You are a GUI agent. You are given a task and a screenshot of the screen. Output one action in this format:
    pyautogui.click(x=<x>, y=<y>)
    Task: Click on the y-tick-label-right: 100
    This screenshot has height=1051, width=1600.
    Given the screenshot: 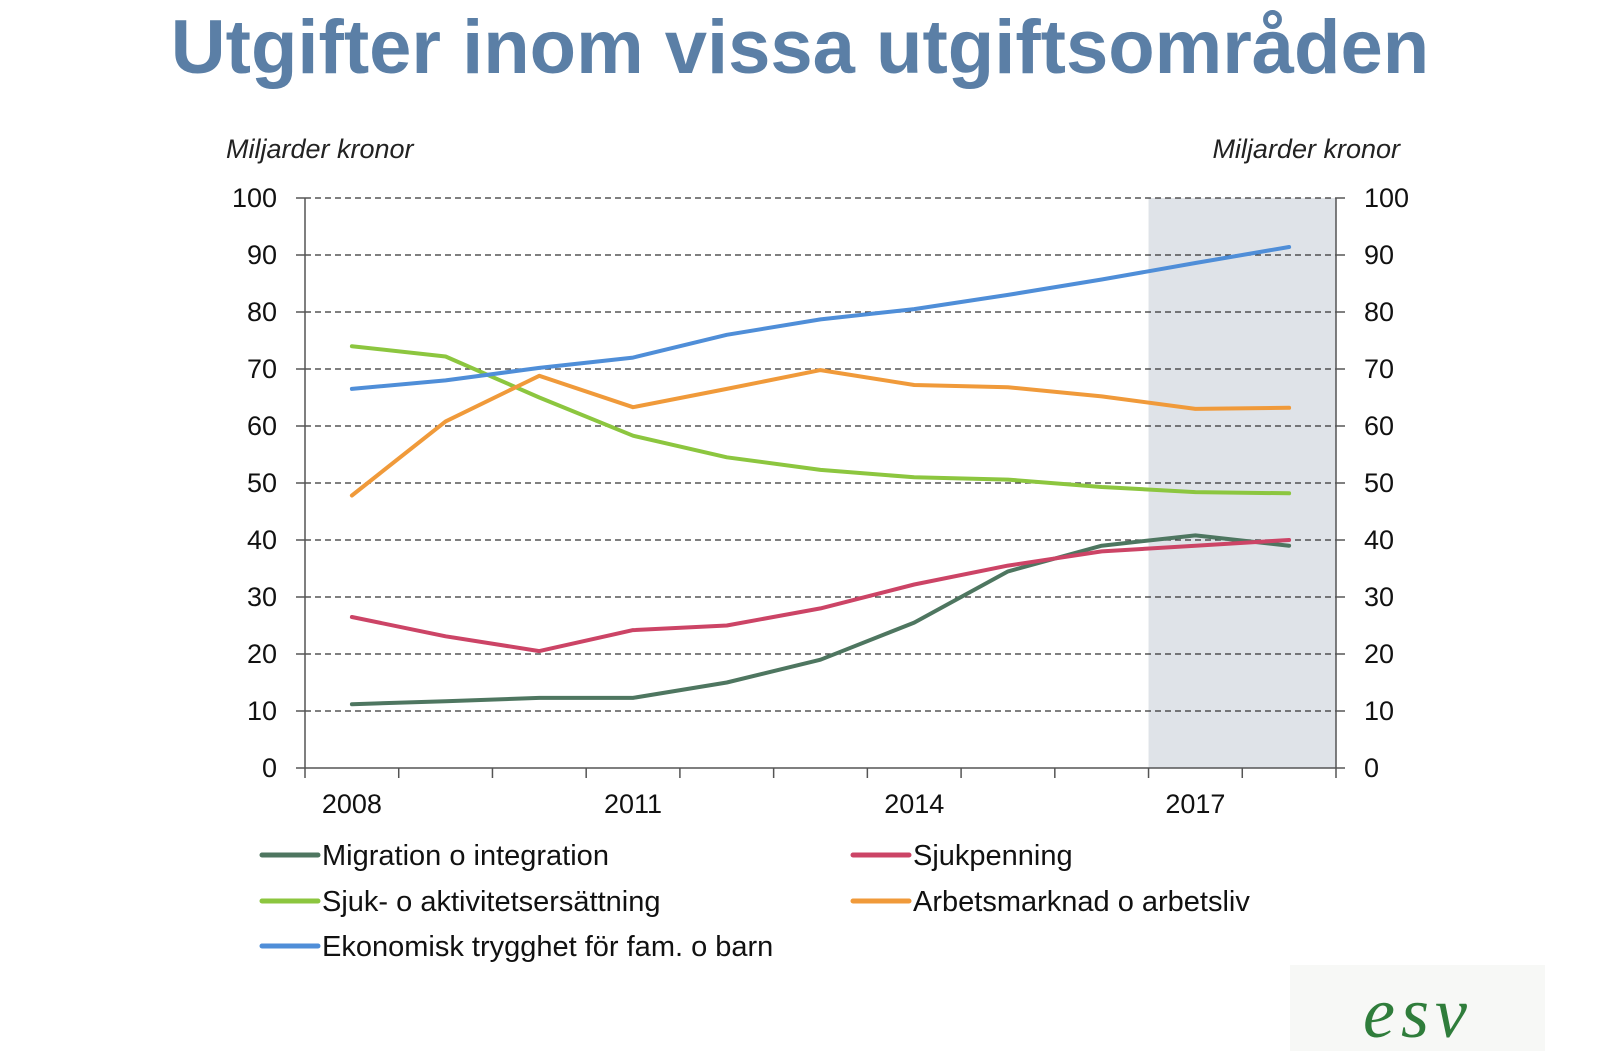 What is the action you would take?
    pyautogui.click(x=1386, y=198)
    